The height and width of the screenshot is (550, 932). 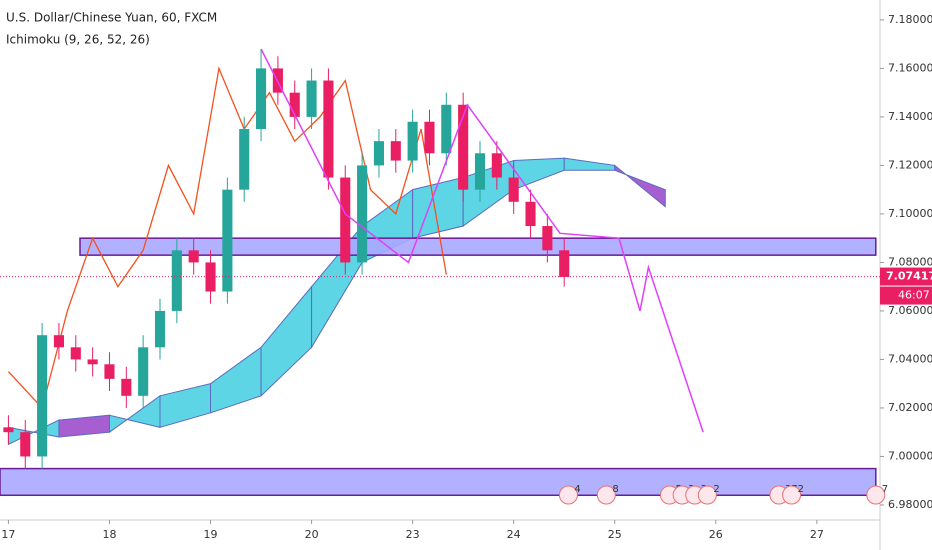 What do you see at coordinates (910, 164) in the screenshot?
I see `y-tick-label: 7.12000` at bounding box center [910, 164].